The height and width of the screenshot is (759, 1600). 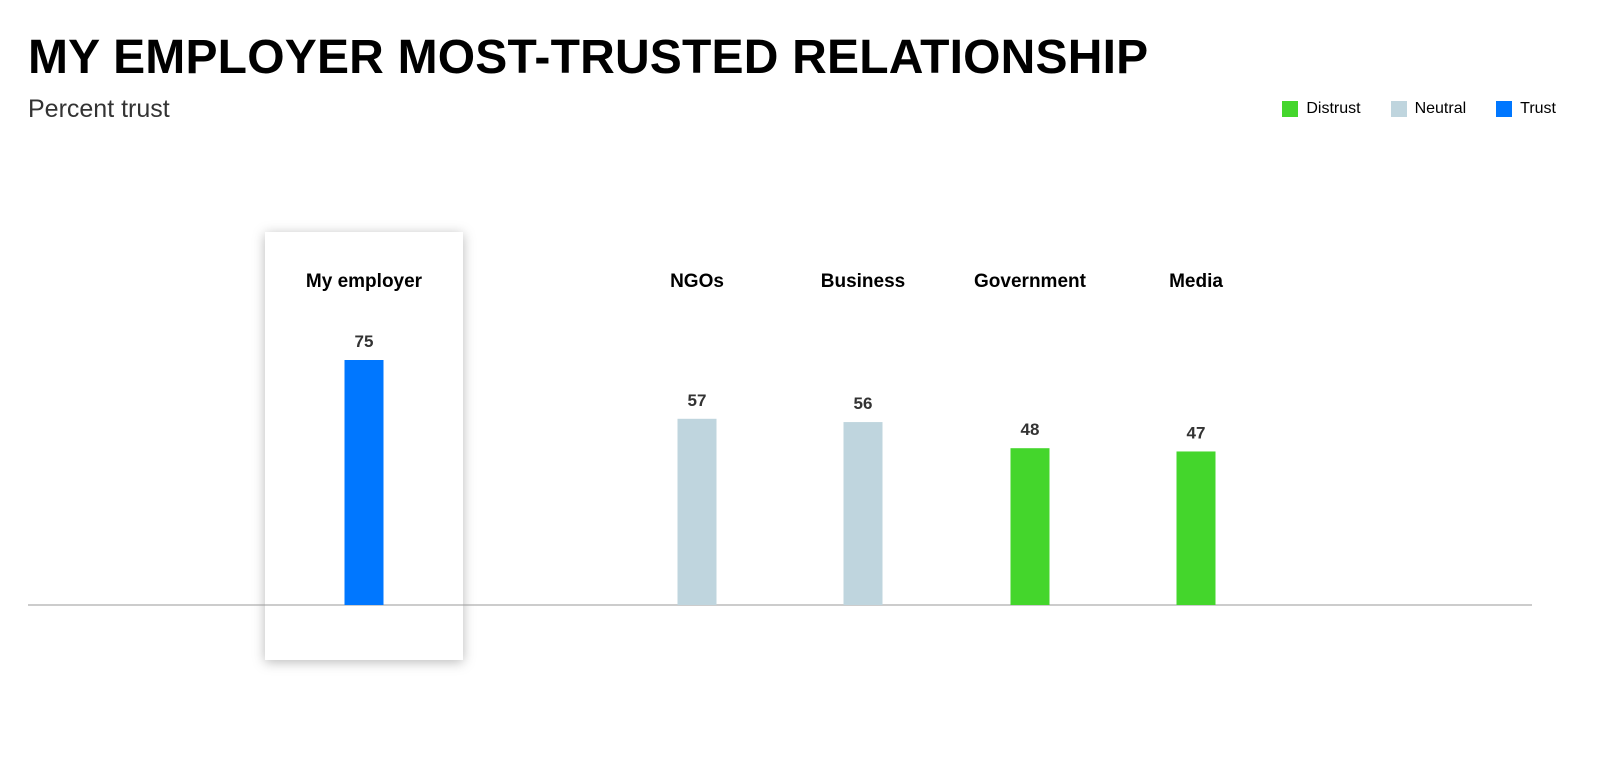 What do you see at coordinates (863, 513) in the screenshot?
I see `bar-business` at bounding box center [863, 513].